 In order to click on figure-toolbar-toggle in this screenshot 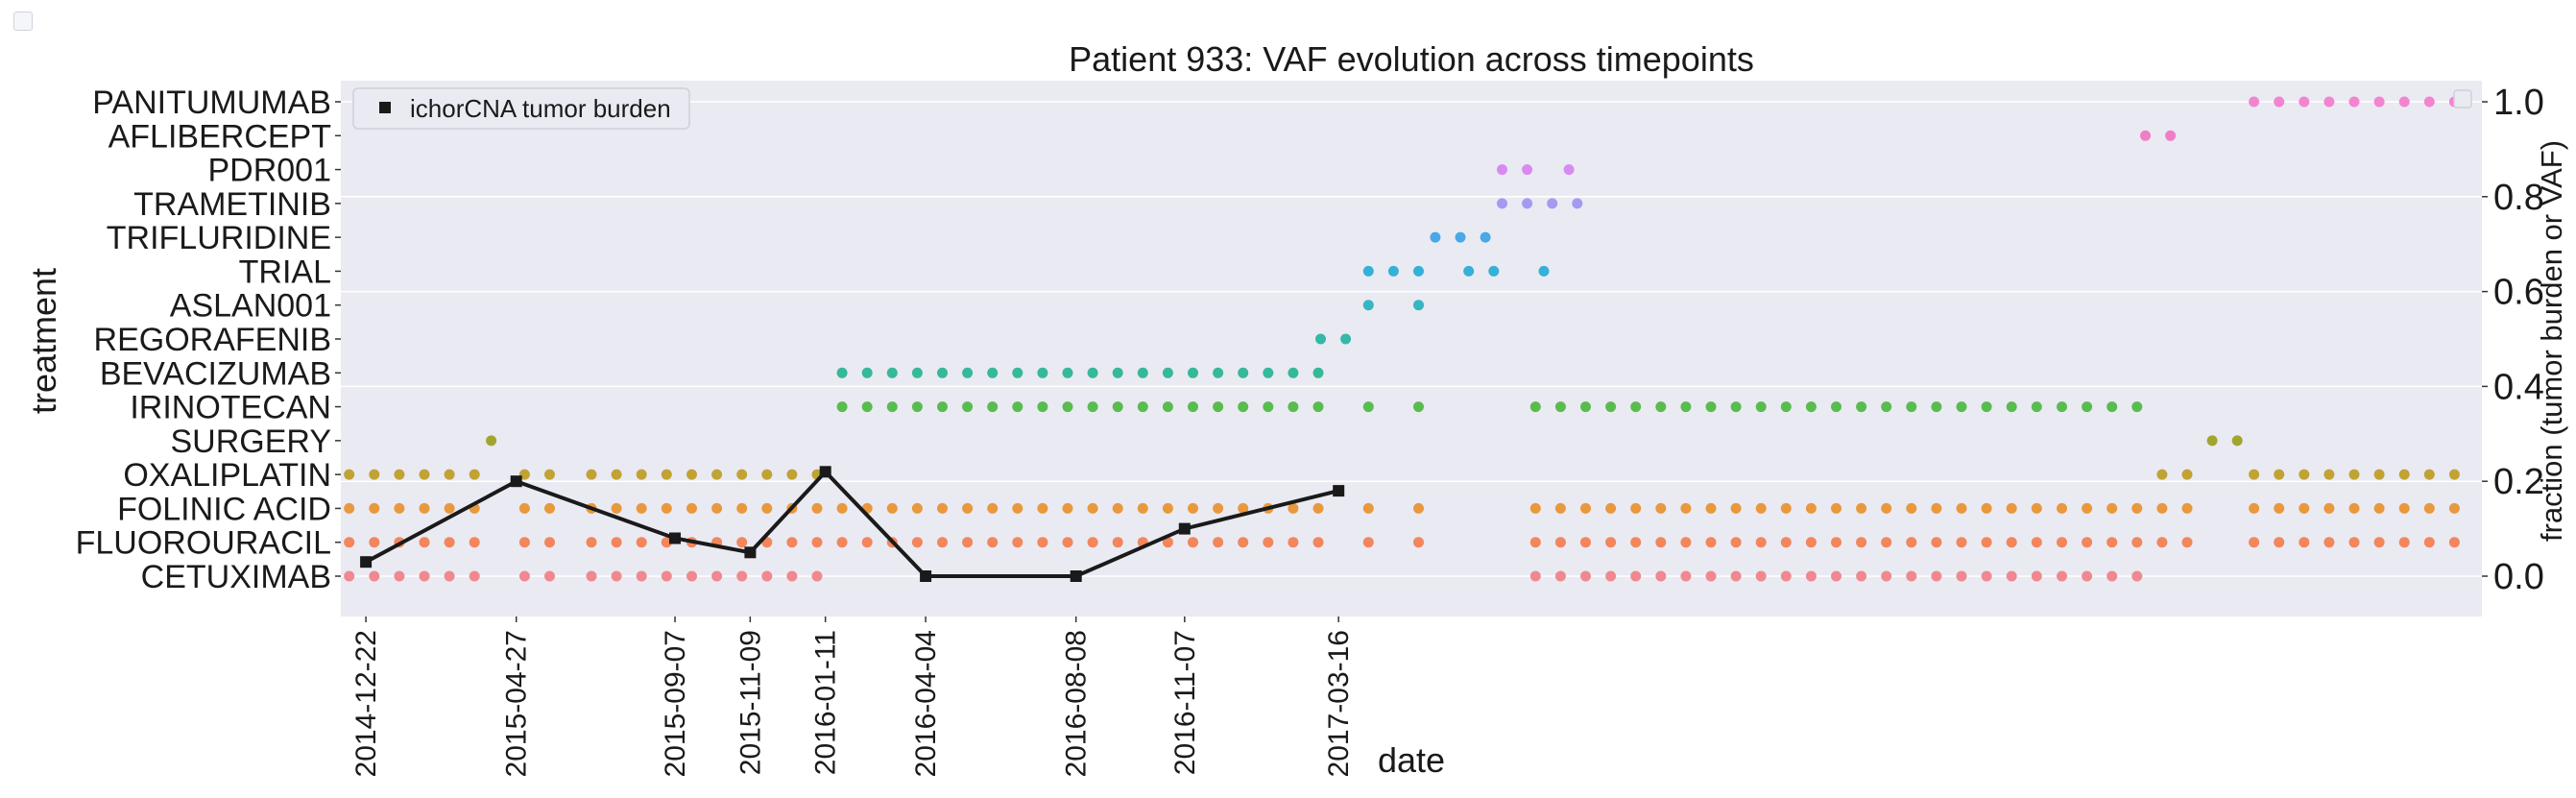, I will do `click(23, 21)`.